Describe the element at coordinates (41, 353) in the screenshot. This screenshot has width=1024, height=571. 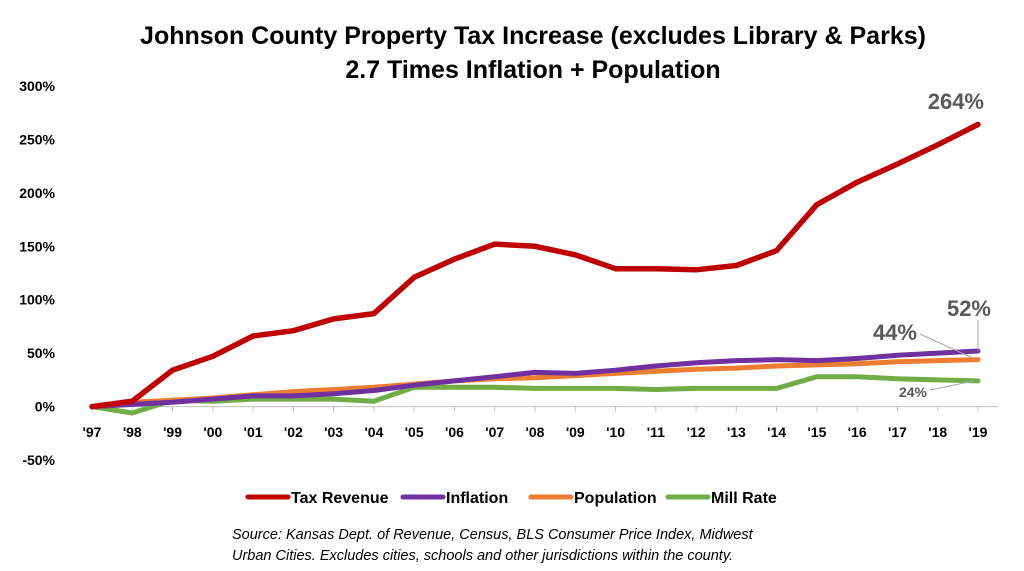
I see `y-tick-label: 50%` at that location.